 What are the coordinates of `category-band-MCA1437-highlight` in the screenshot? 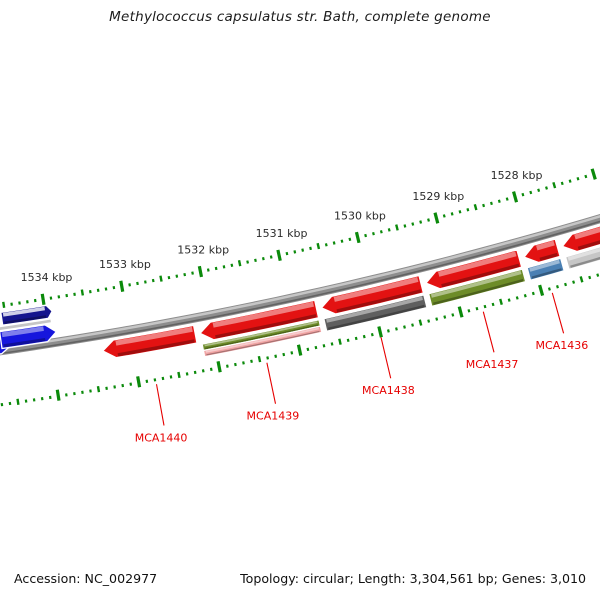 It's located at (476, 284).